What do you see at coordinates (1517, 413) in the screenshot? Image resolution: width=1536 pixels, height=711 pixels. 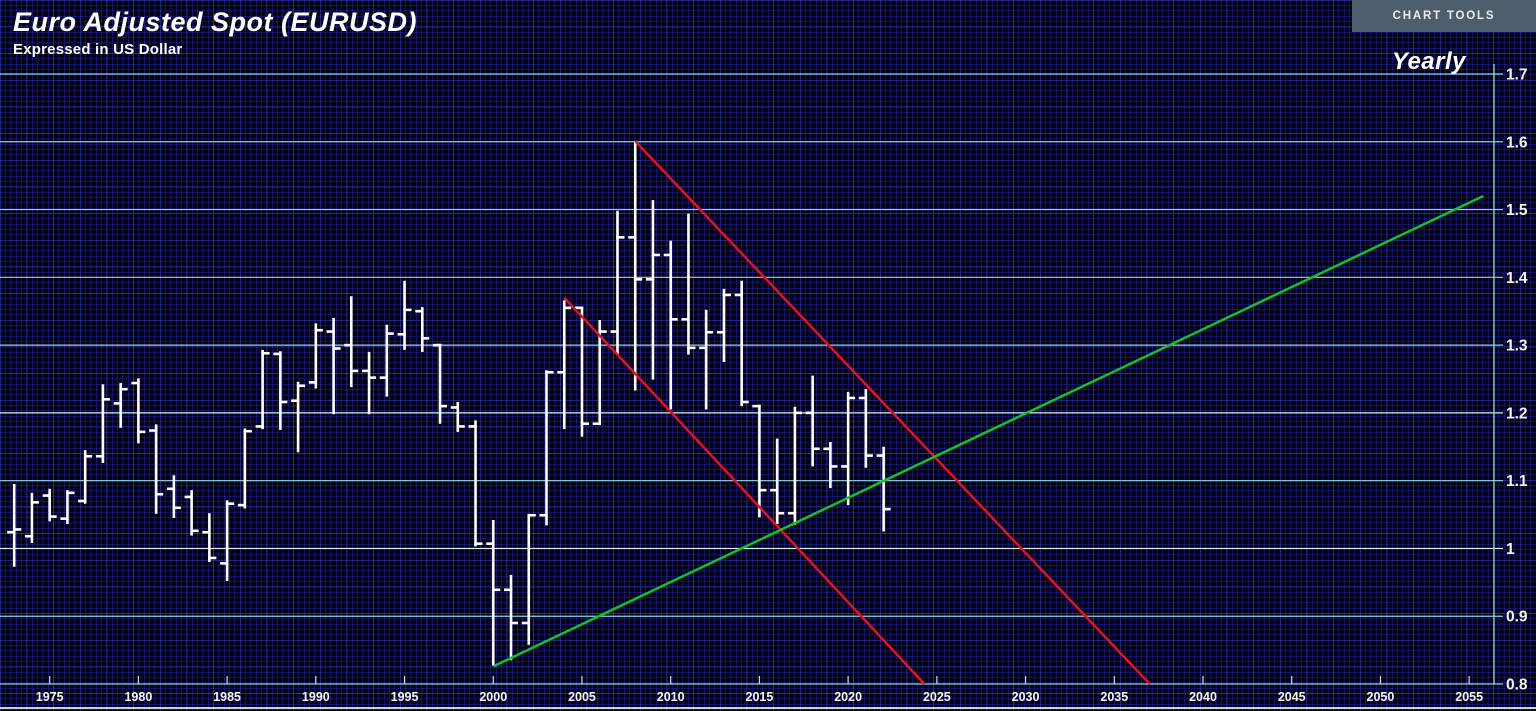 I see `y-tick-label: 1.2` at bounding box center [1517, 413].